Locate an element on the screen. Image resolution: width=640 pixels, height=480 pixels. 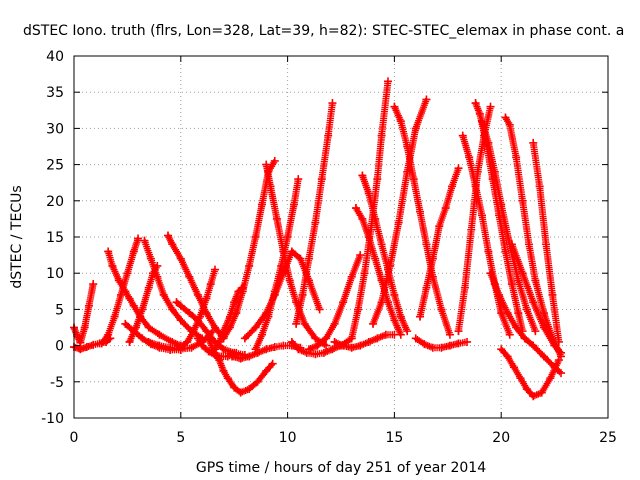
y-tick-label: -5 is located at coordinates (57, 383).